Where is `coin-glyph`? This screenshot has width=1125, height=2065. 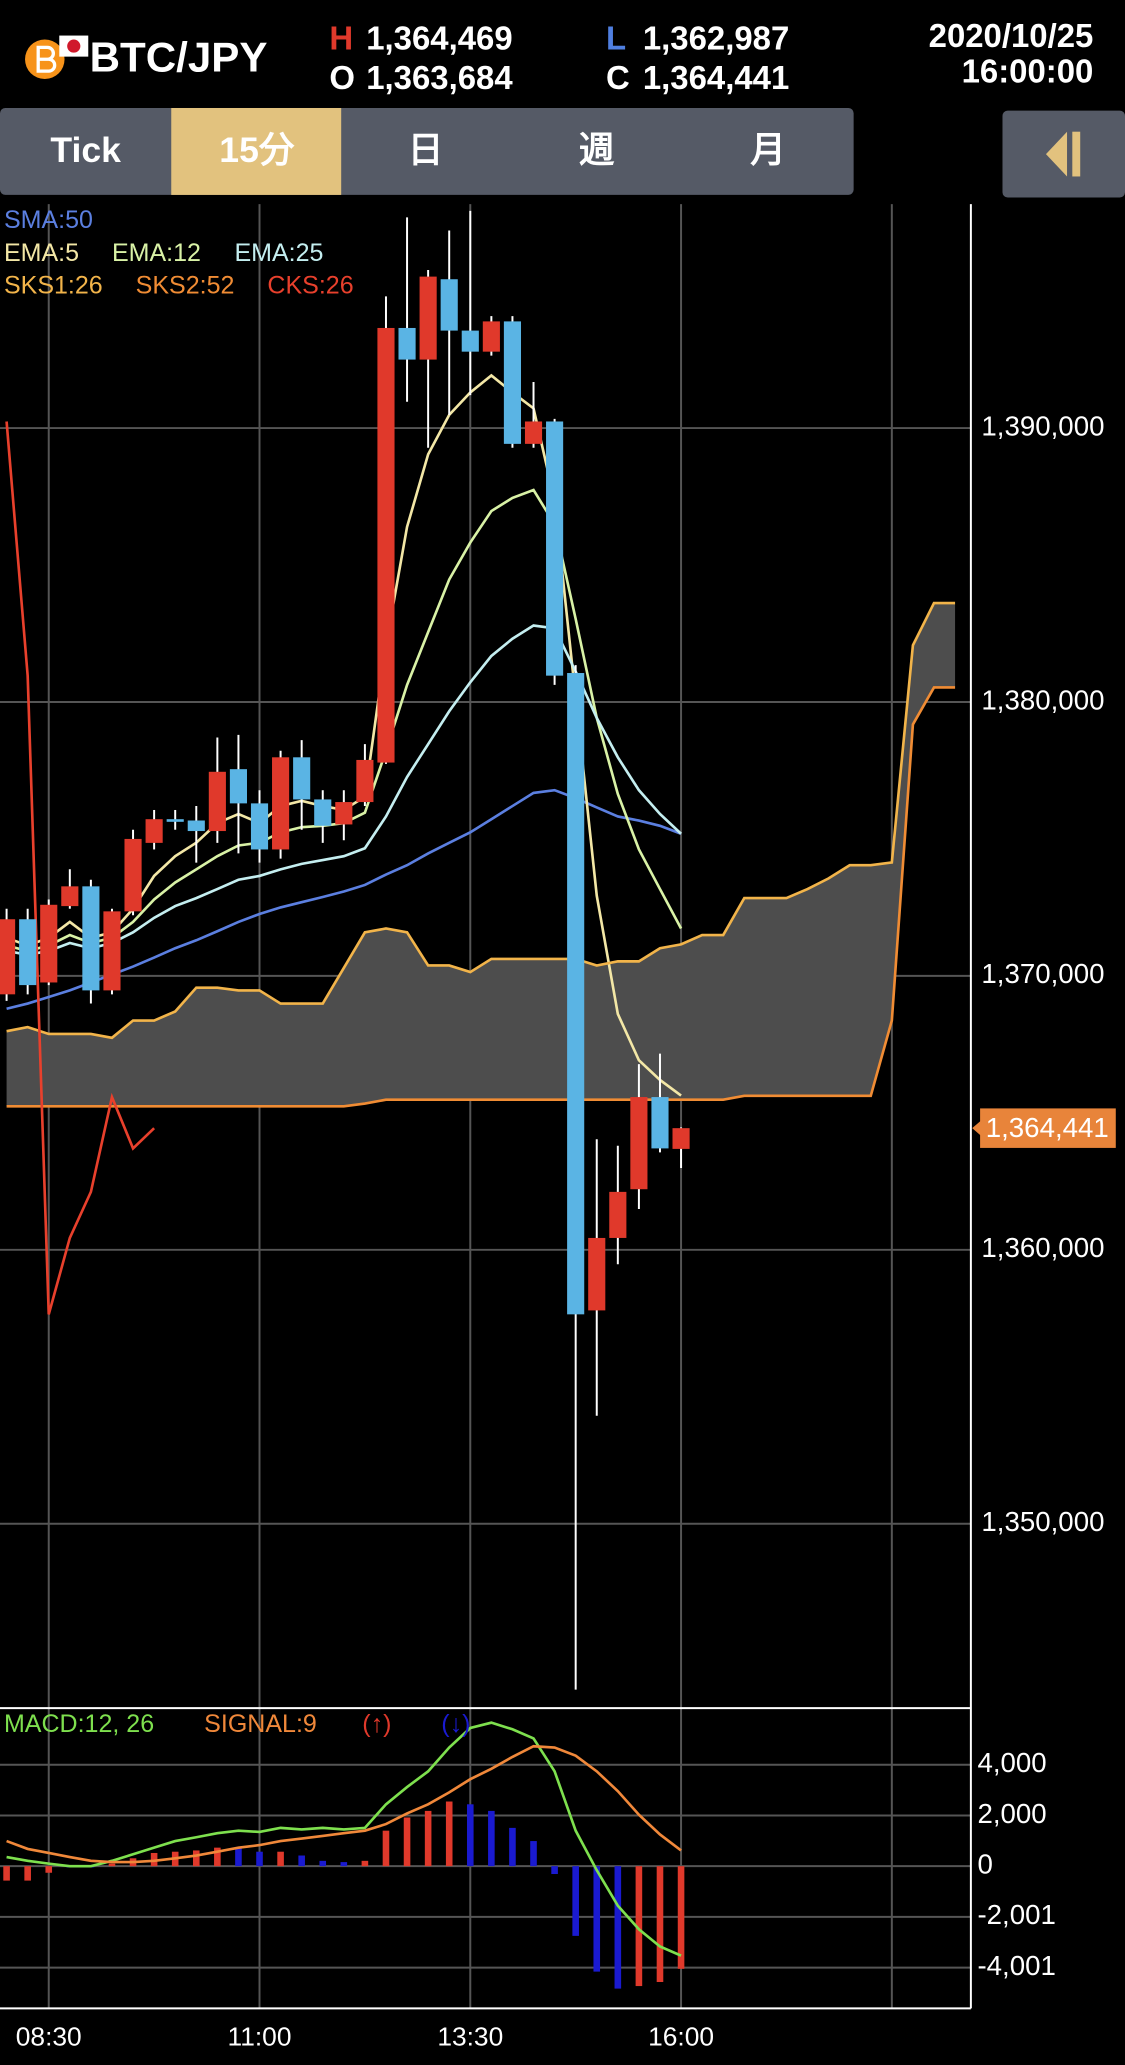
coin-glyph is located at coordinates (46, 59).